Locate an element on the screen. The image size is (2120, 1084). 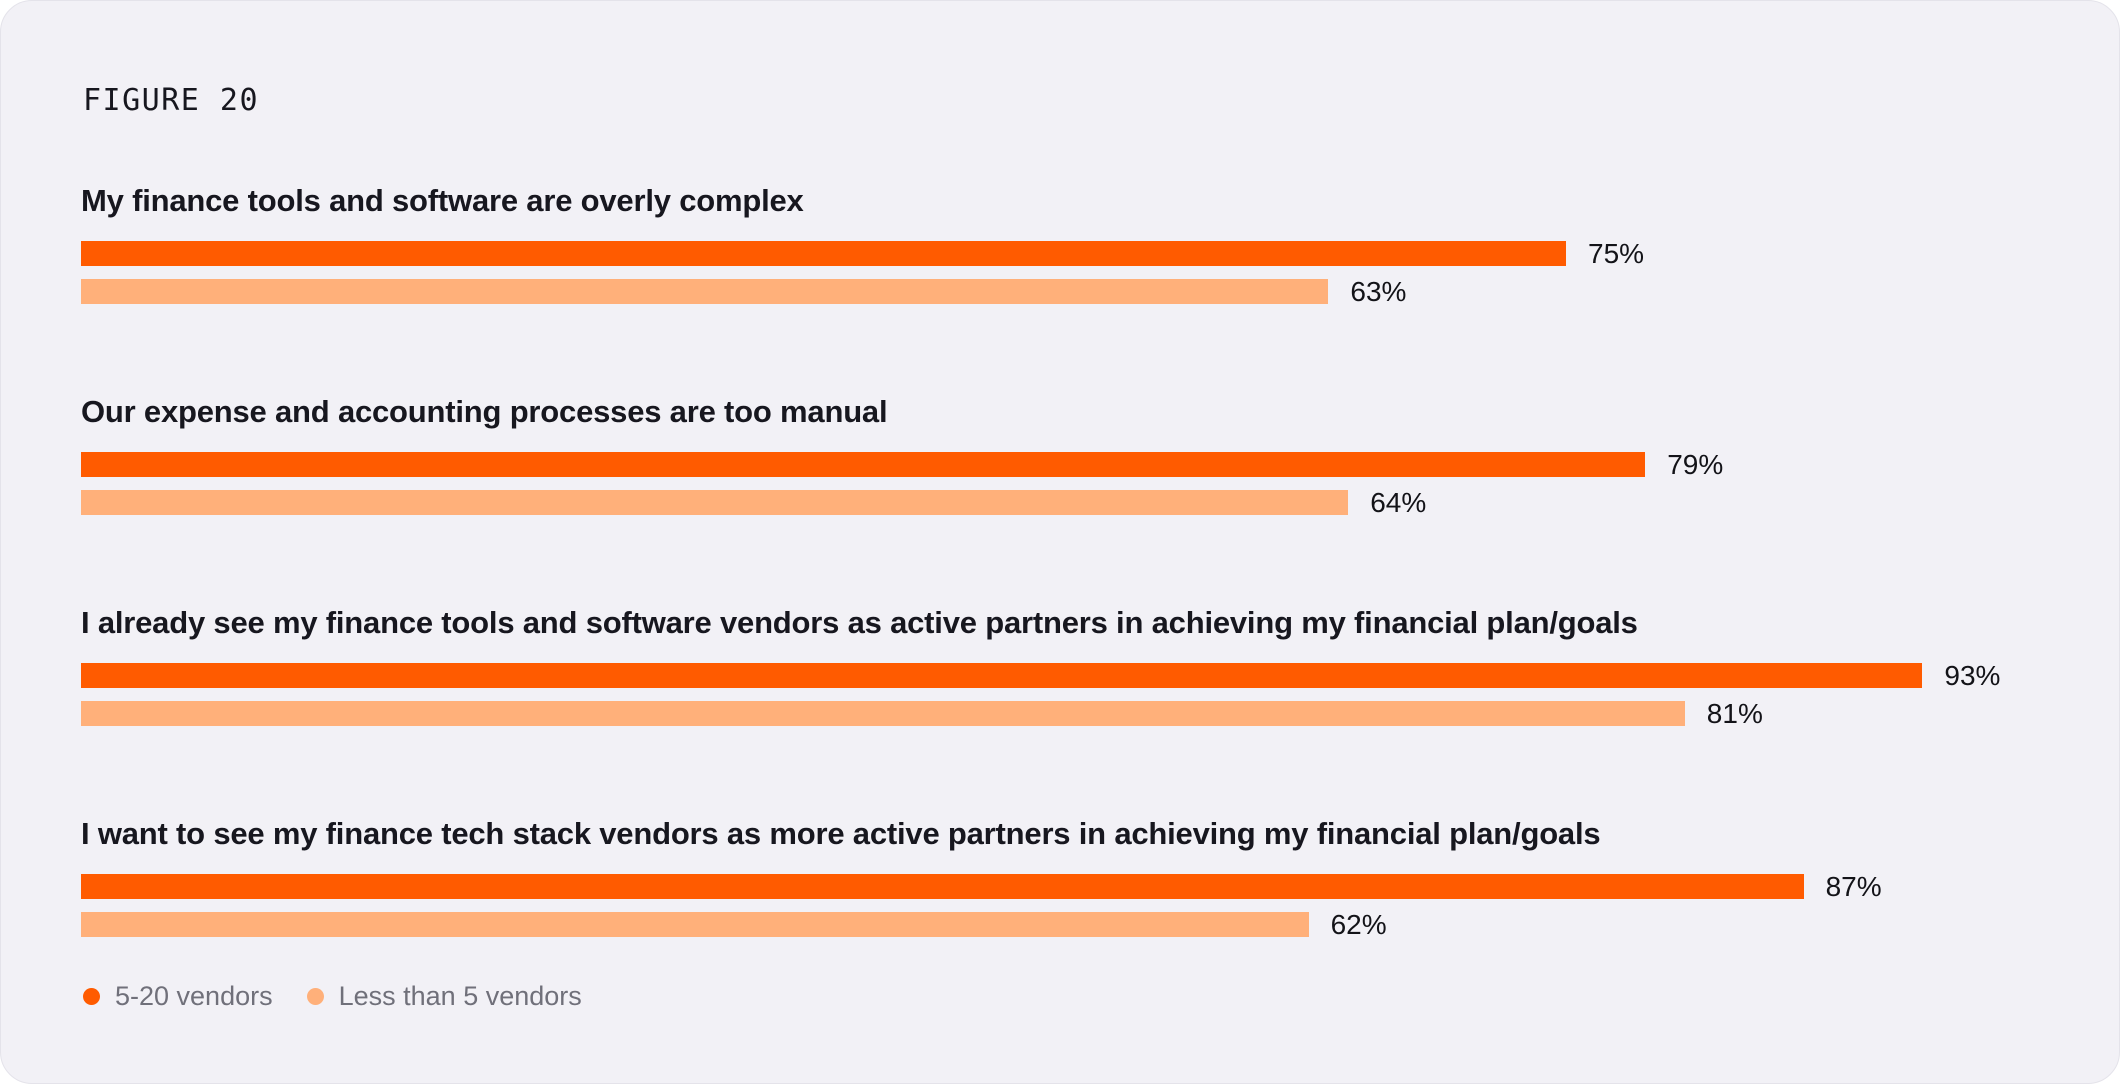
bar-row: 62% is located at coordinates (1071, 924).